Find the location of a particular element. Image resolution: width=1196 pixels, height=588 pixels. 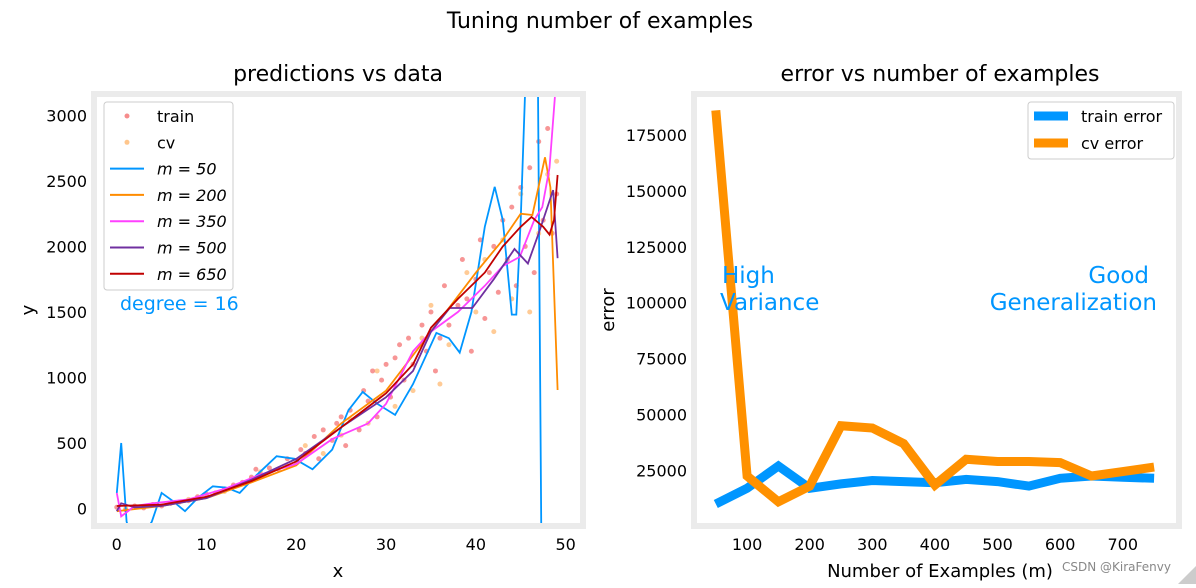

legend-marker-cv is located at coordinates (127, 142).